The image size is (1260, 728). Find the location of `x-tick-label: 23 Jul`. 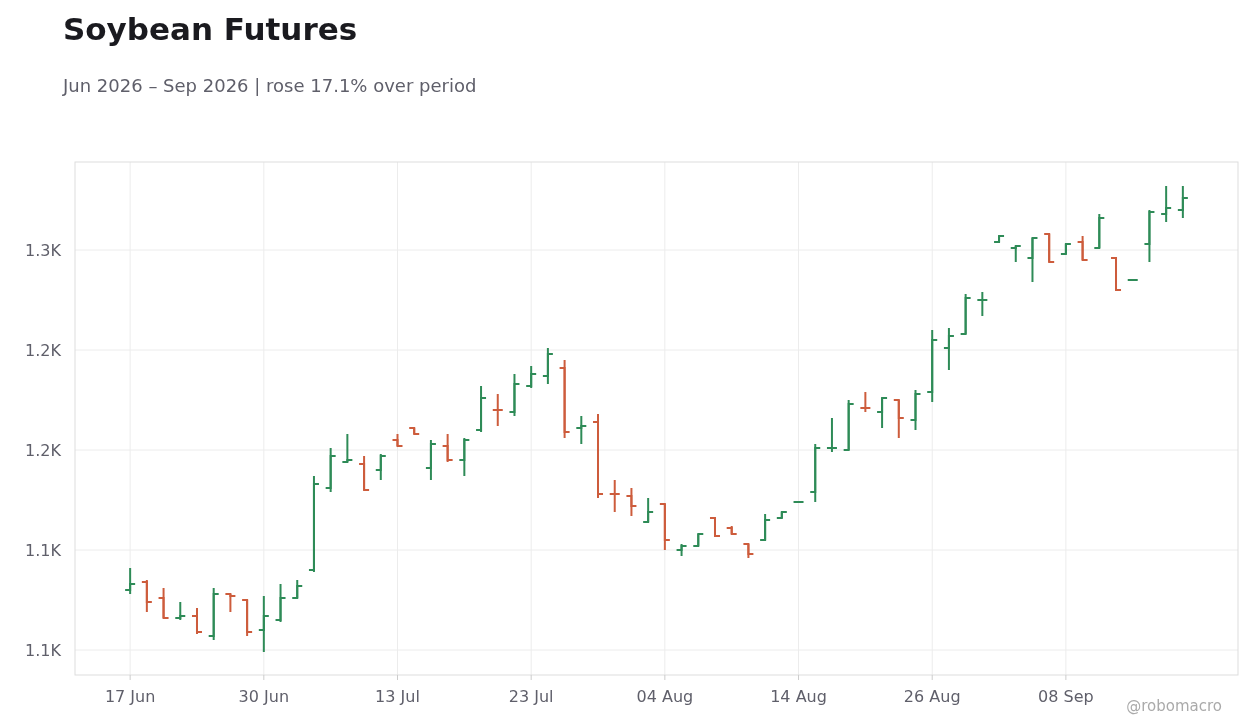

x-tick-label: 23 Jul is located at coordinates (531, 696).